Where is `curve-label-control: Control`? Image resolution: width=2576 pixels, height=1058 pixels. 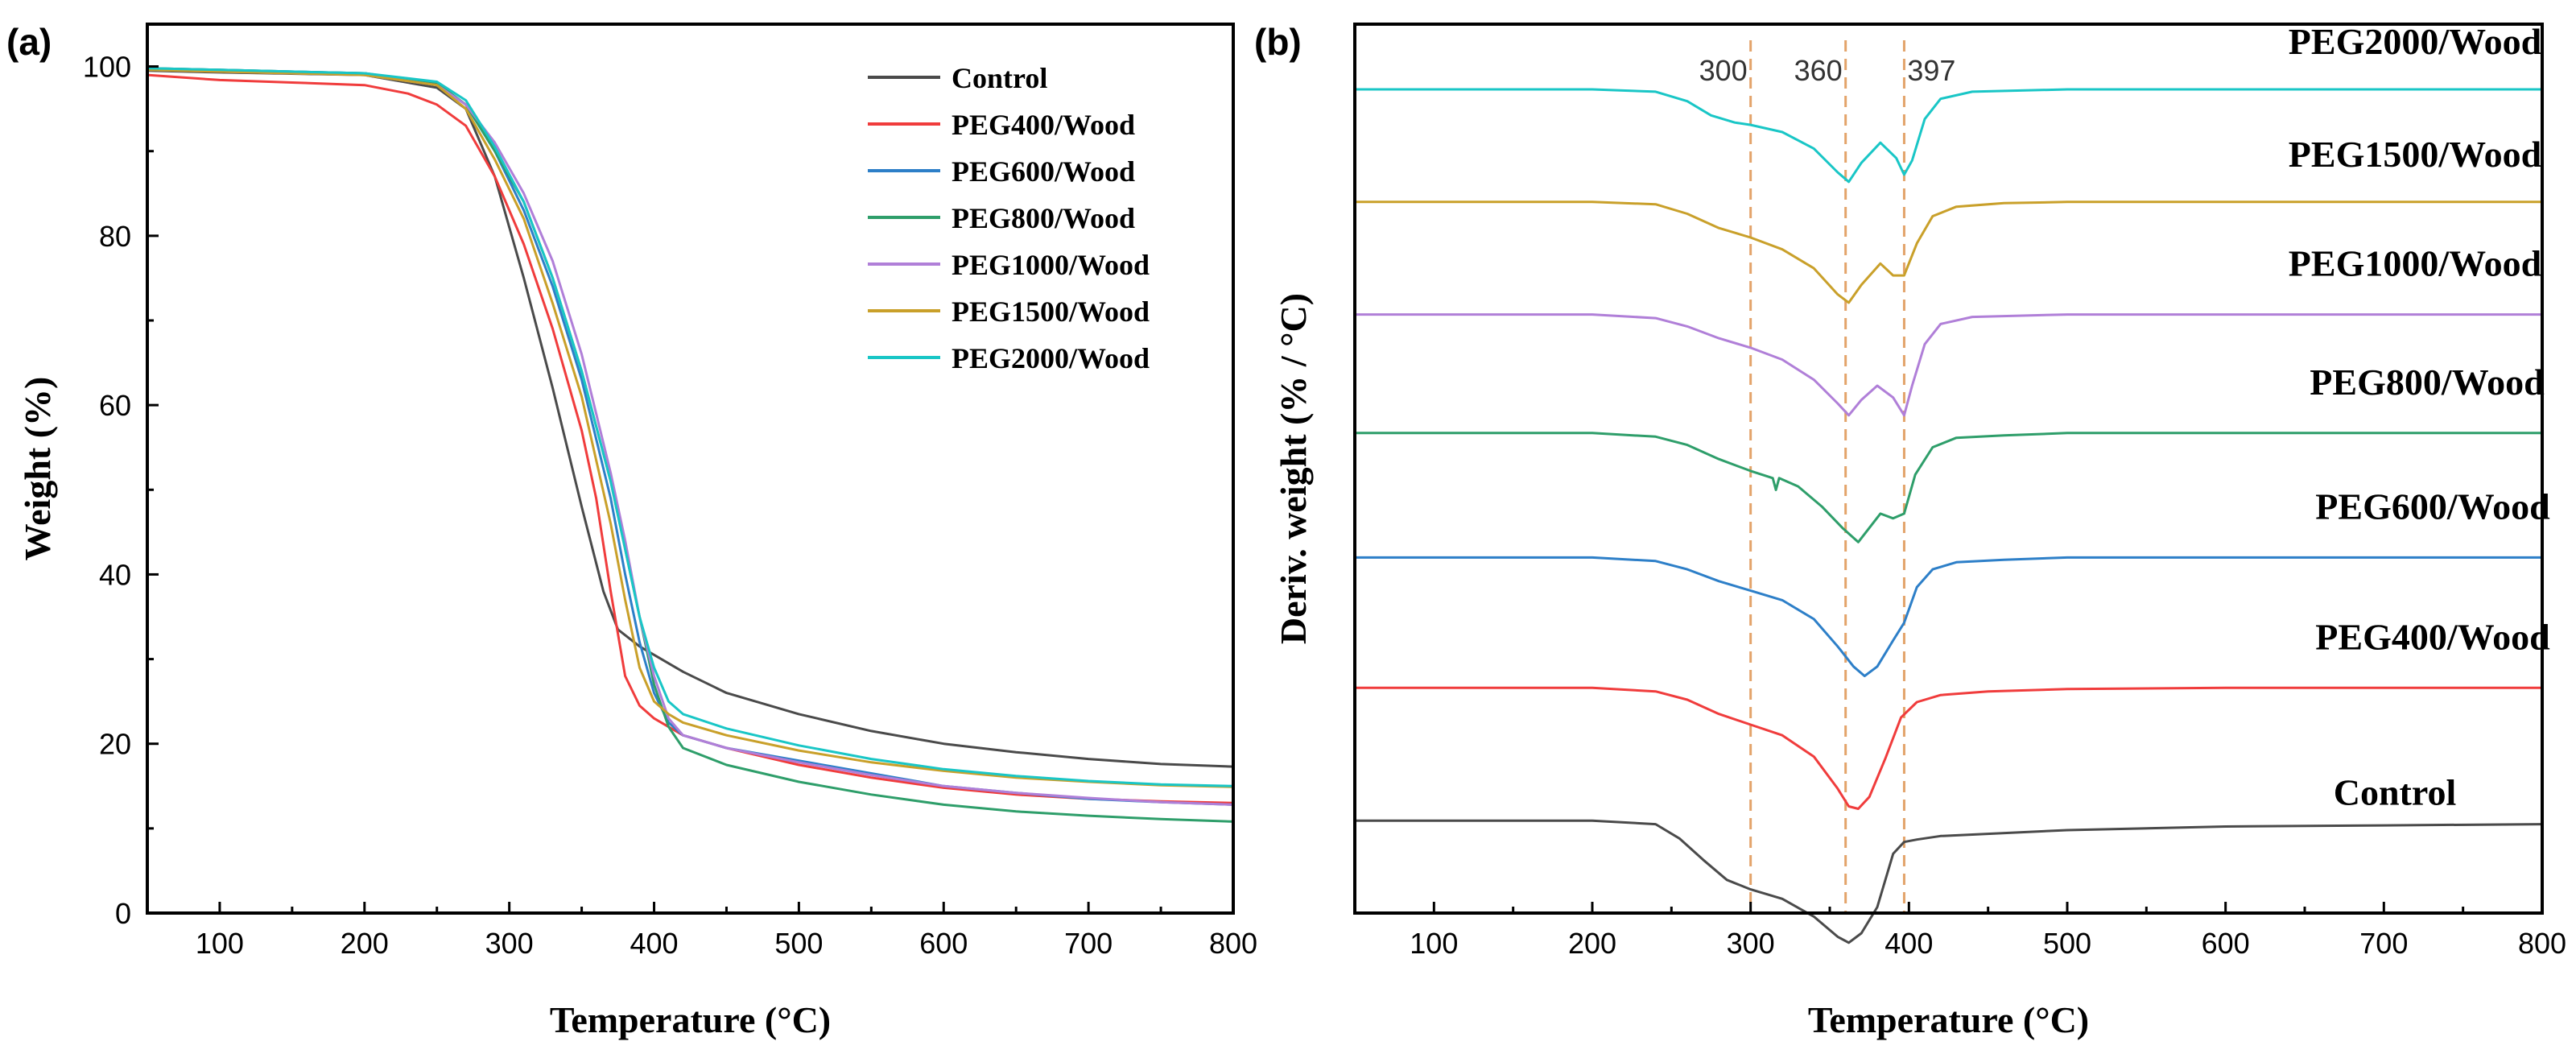
curve-label-control: Control is located at coordinates (2395, 793).